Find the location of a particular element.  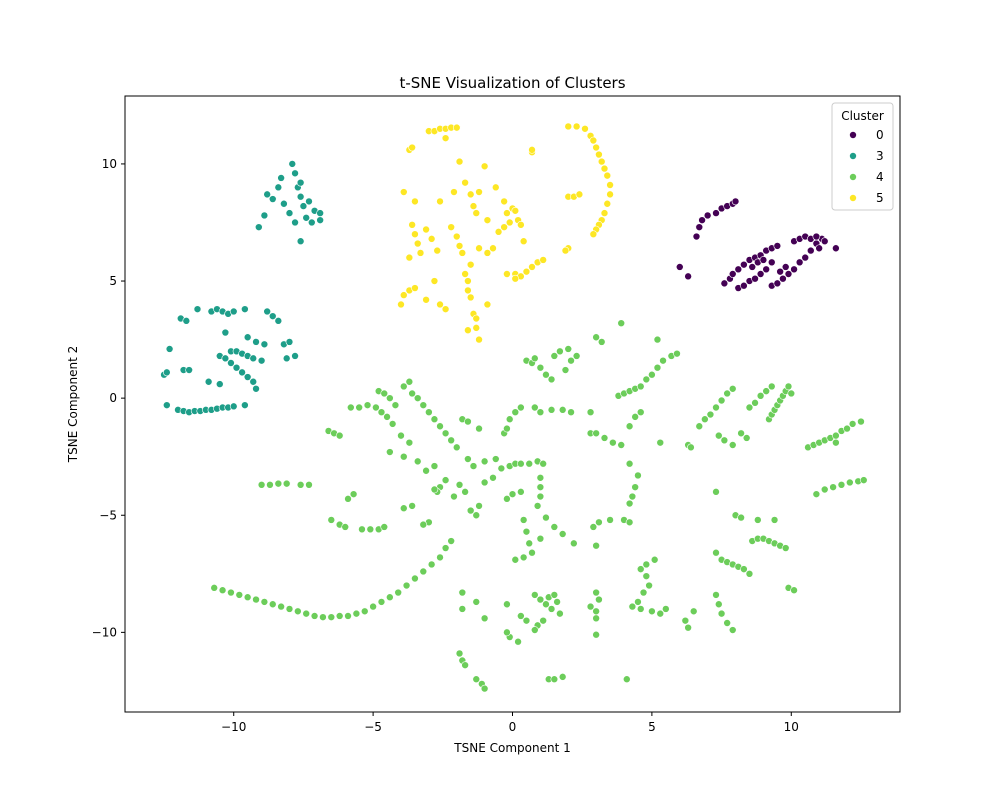

legend-title: Cluster is located at coordinates (862, 116).